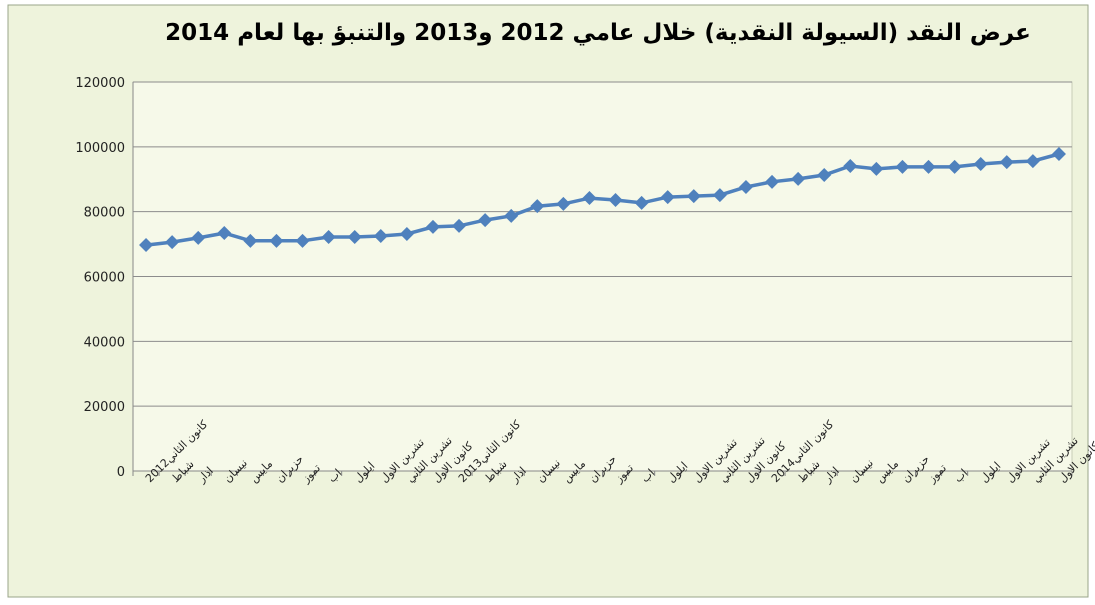  What do you see at coordinates (104, 407) in the screenshot?
I see `y-tick-label: 20000` at bounding box center [104, 407].